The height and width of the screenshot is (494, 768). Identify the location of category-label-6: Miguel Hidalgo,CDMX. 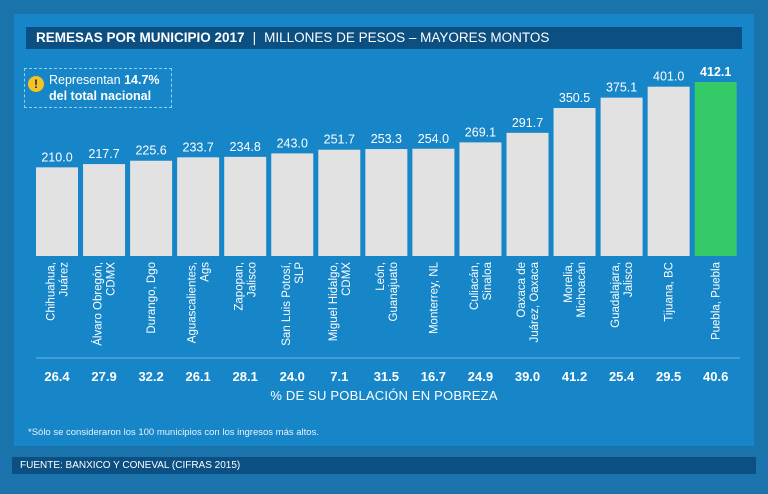
(340, 302).